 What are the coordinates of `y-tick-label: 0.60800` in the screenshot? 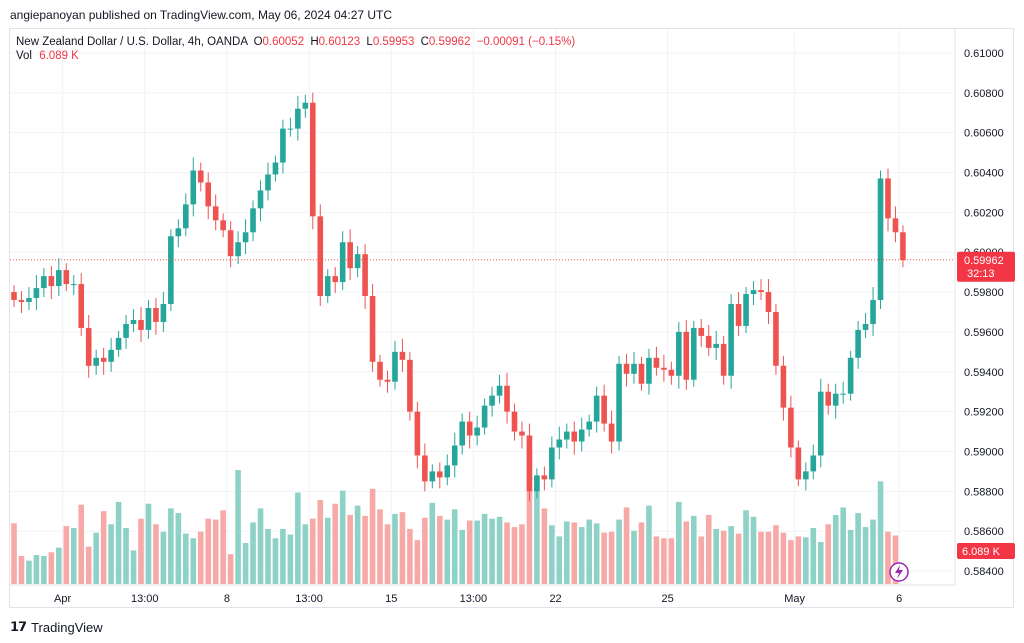 It's located at (984, 94).